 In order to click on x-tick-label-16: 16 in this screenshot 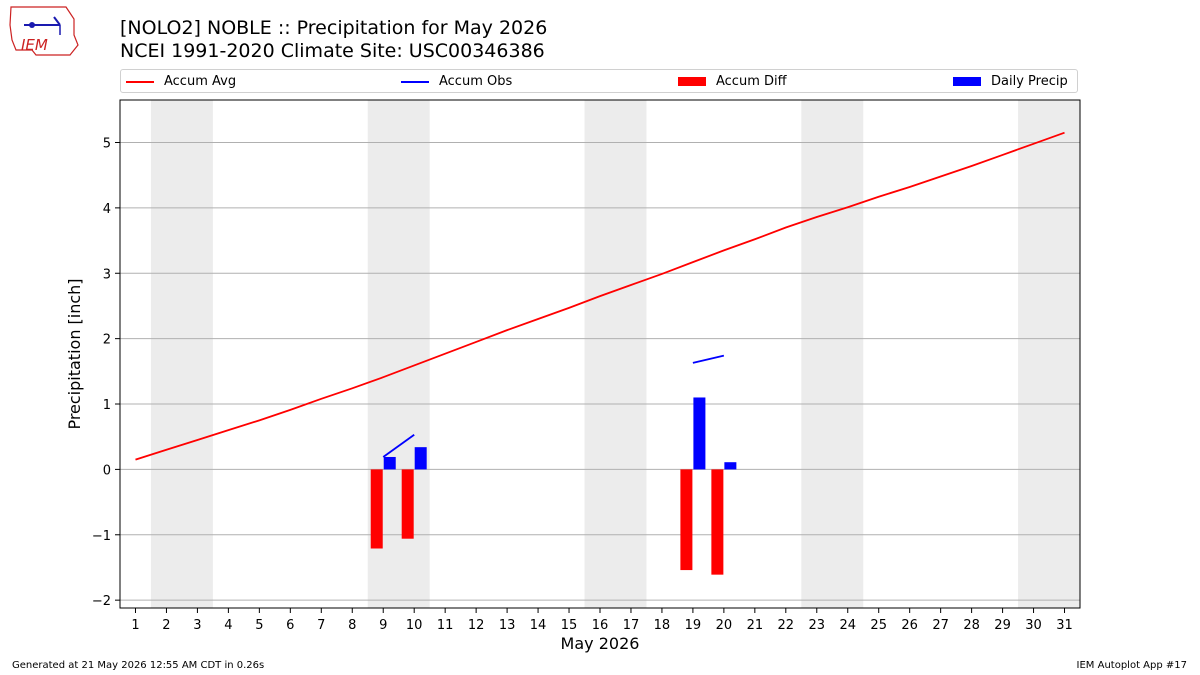, I will do `click(600, 625)`.